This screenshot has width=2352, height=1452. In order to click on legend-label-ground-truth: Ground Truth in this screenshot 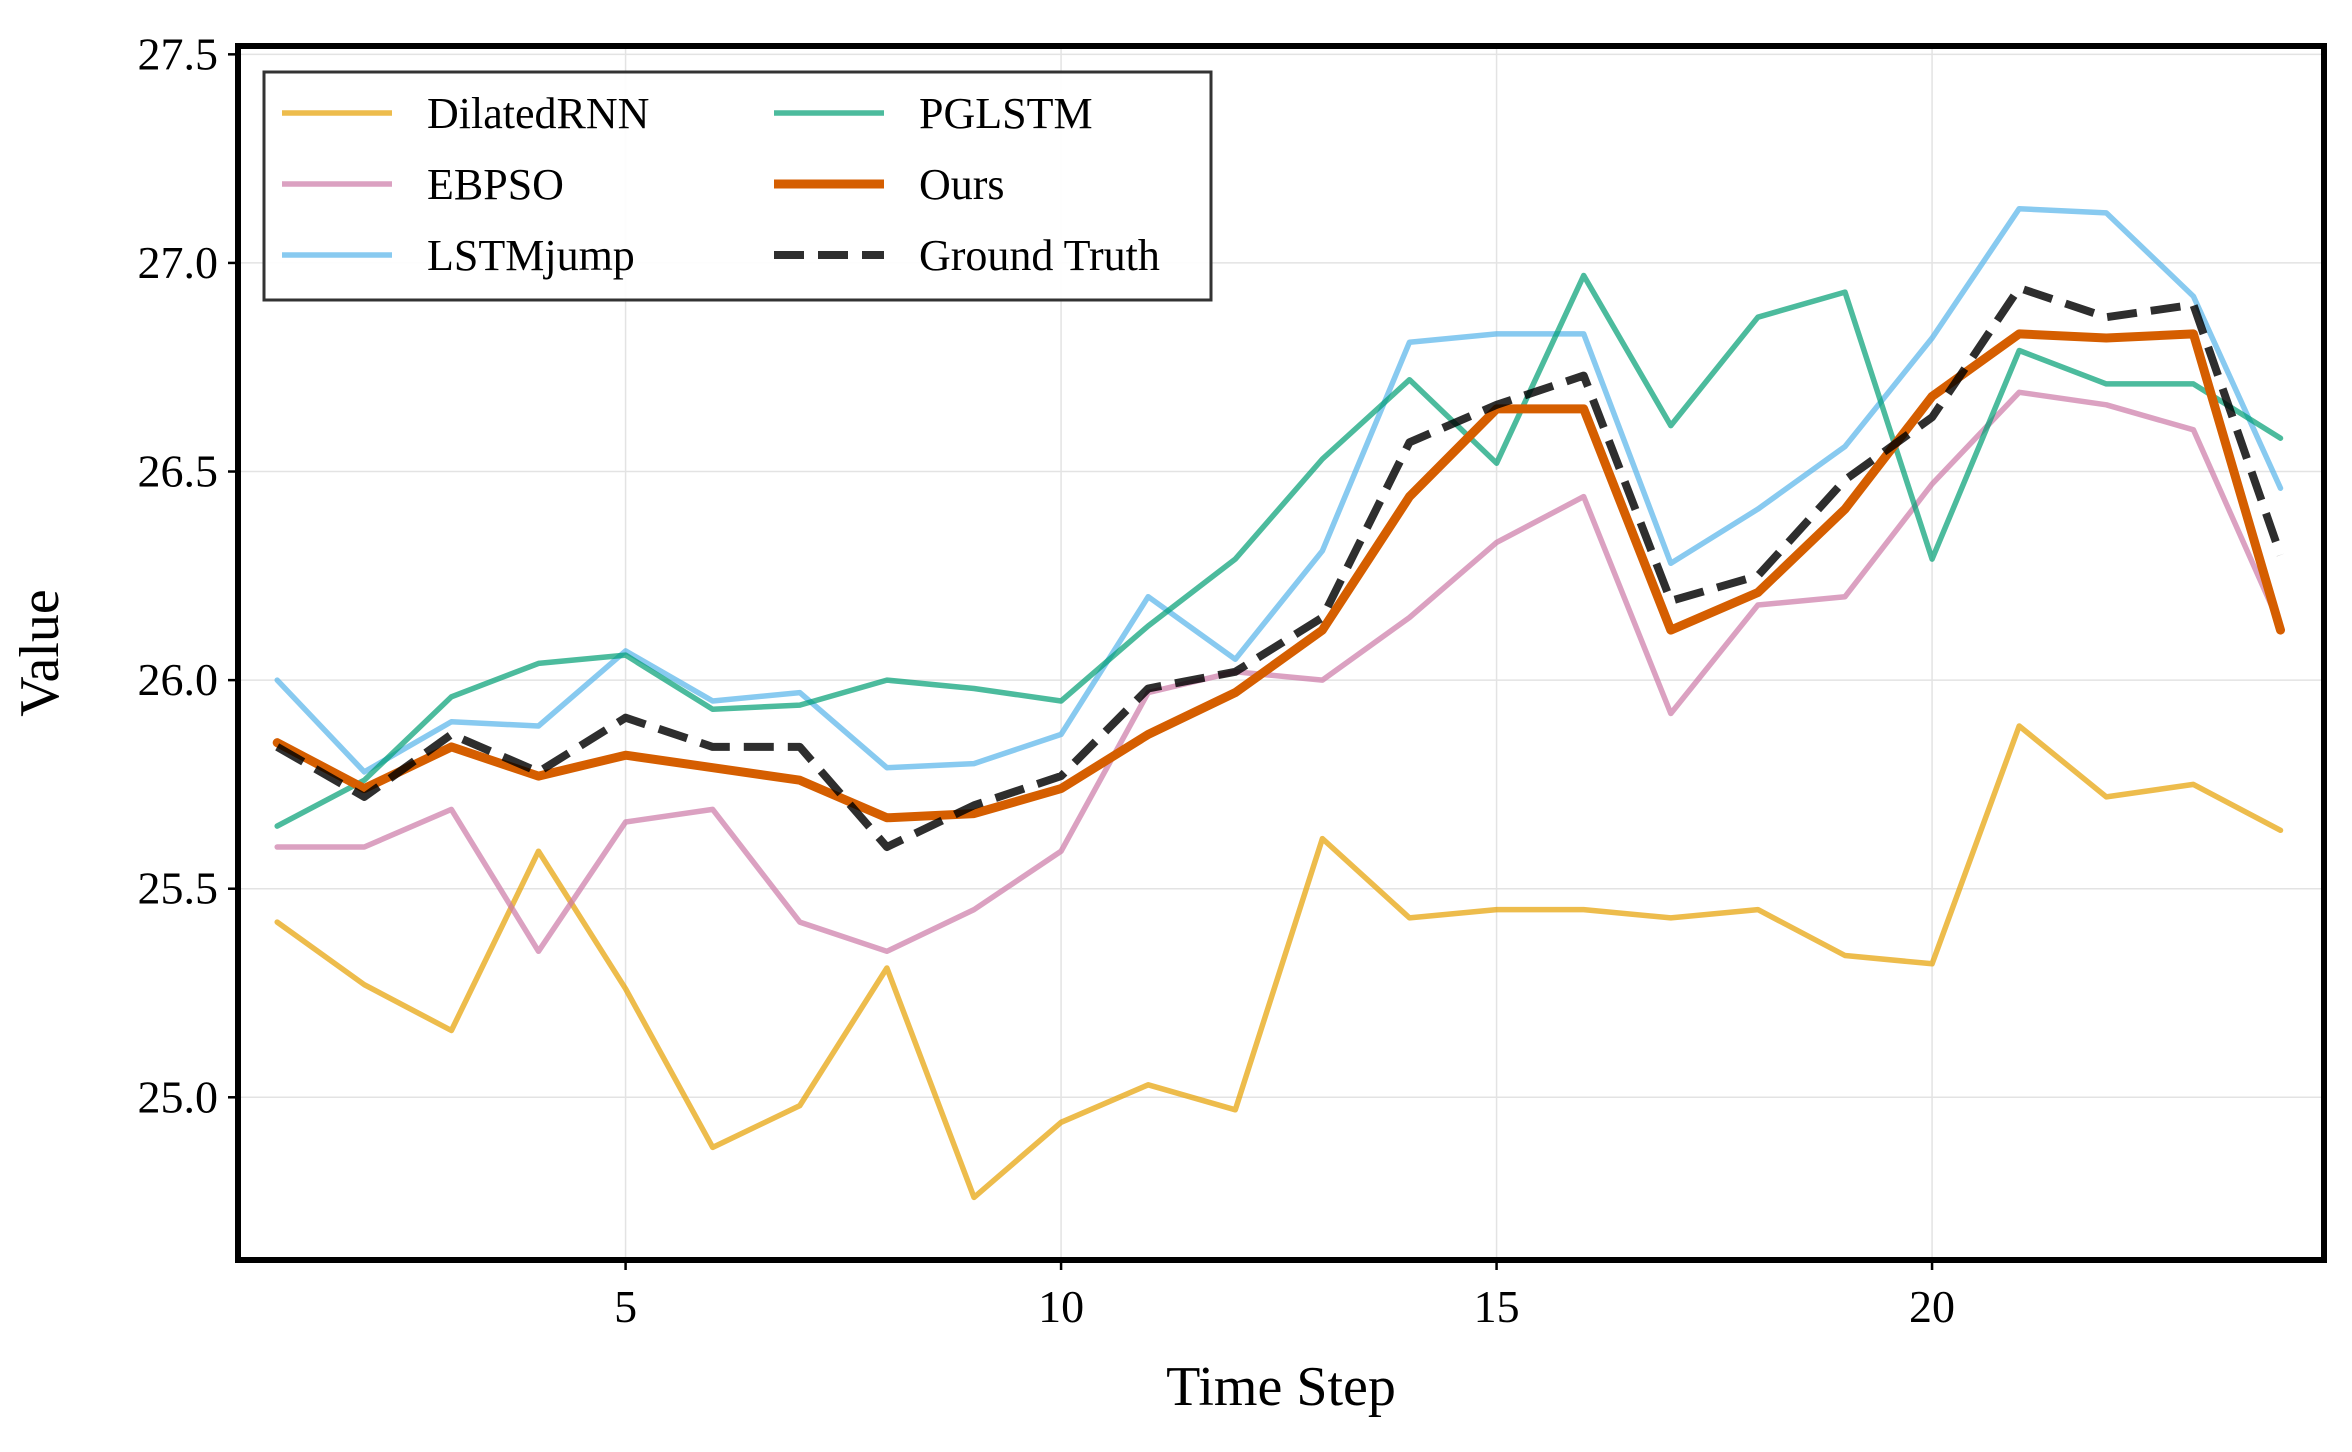, I will do `click(1039, 255)`.